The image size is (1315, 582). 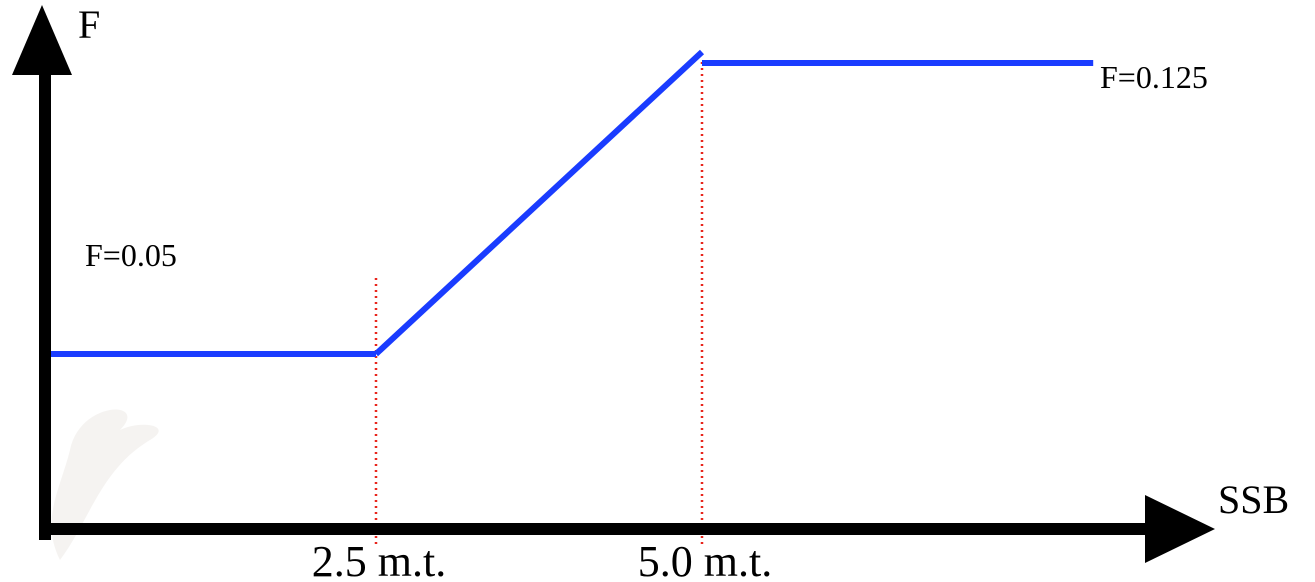 What do you see at coordinates (542, 559) in the screenshot?
I see `x-tick-labels: 2.5 m.t. 5.0 m.t.` at bounding box center [542, 559].